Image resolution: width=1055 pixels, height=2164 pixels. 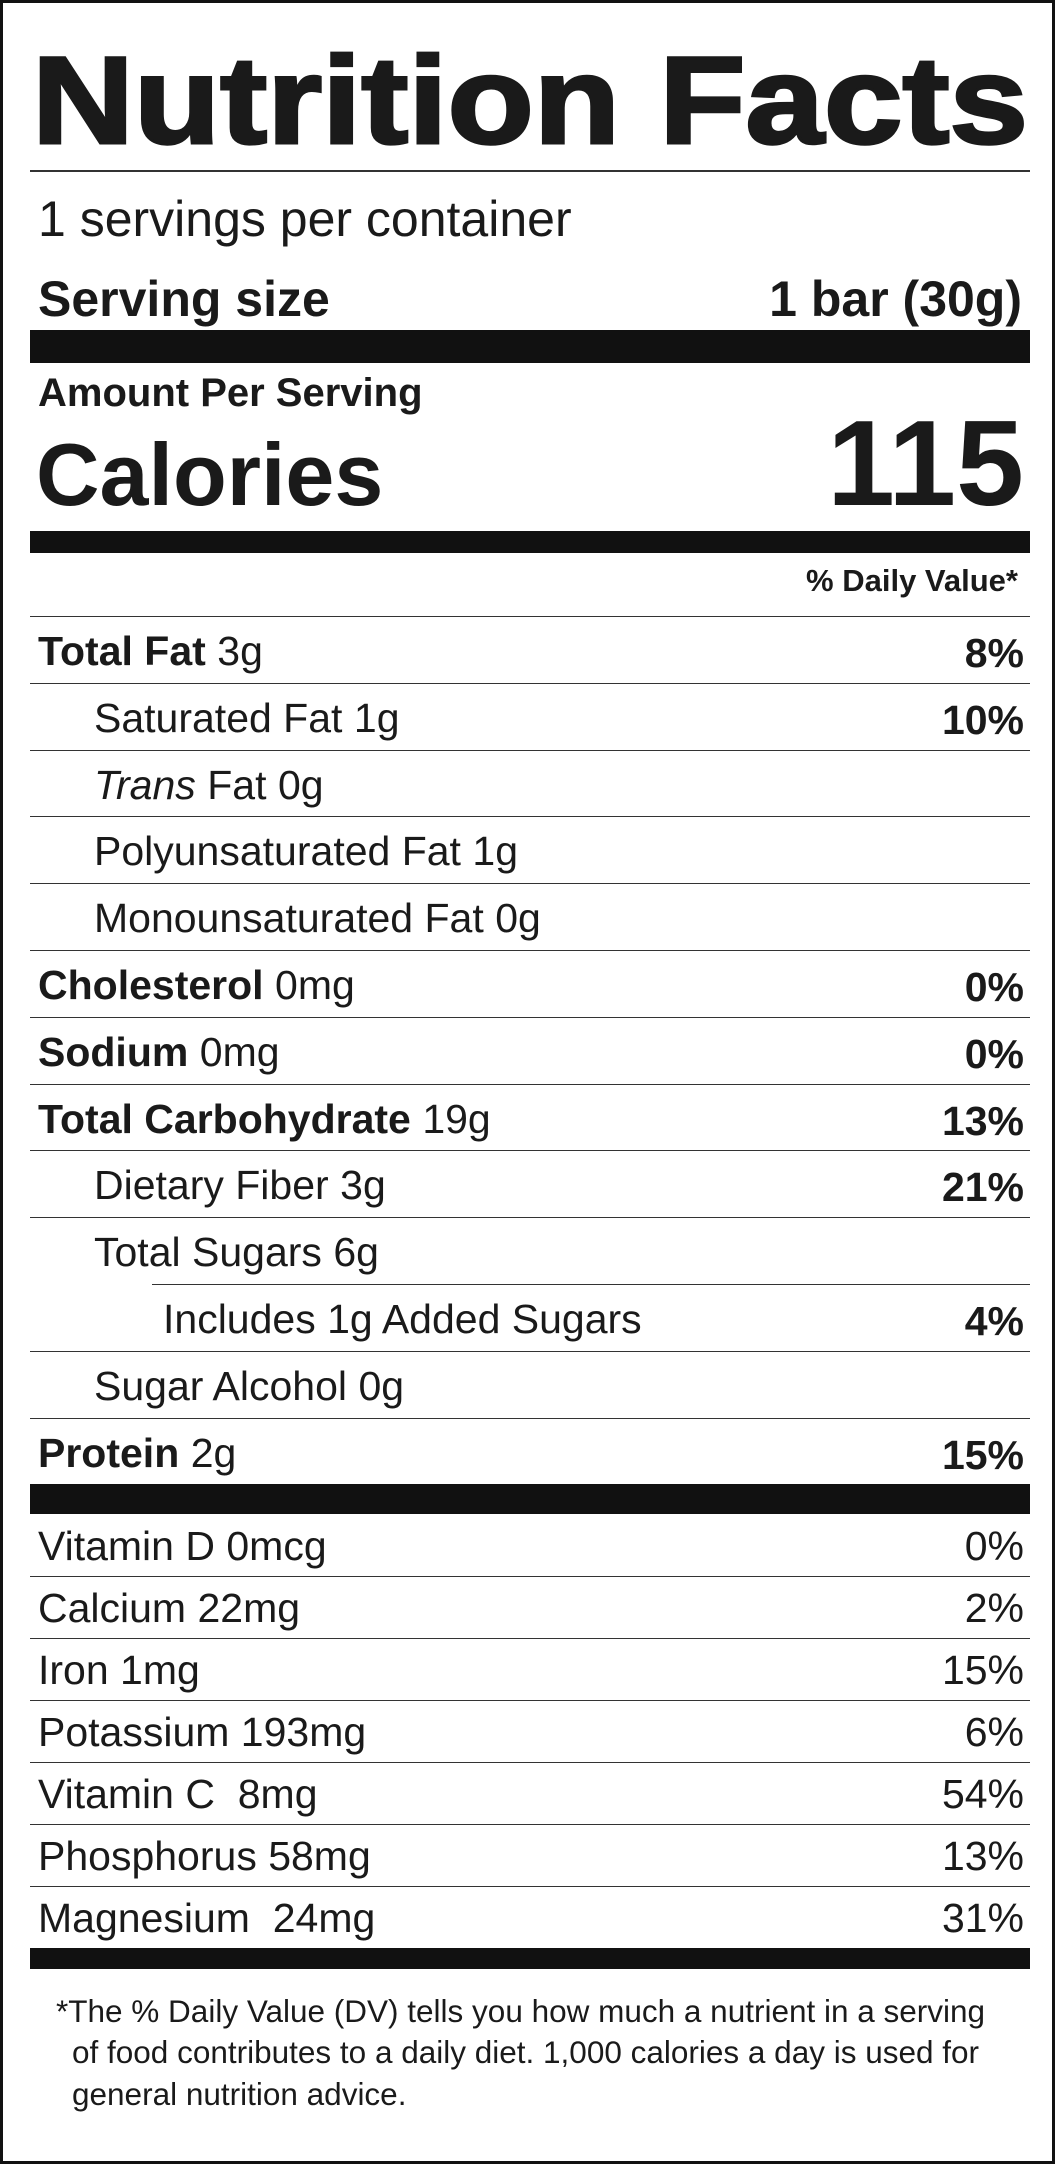 What do you see at coordinates (530, 1545) in the screenshot?
I see `vitamin-row: Vitamin D 0mcg 0%` at bounding box center [530, 1545].